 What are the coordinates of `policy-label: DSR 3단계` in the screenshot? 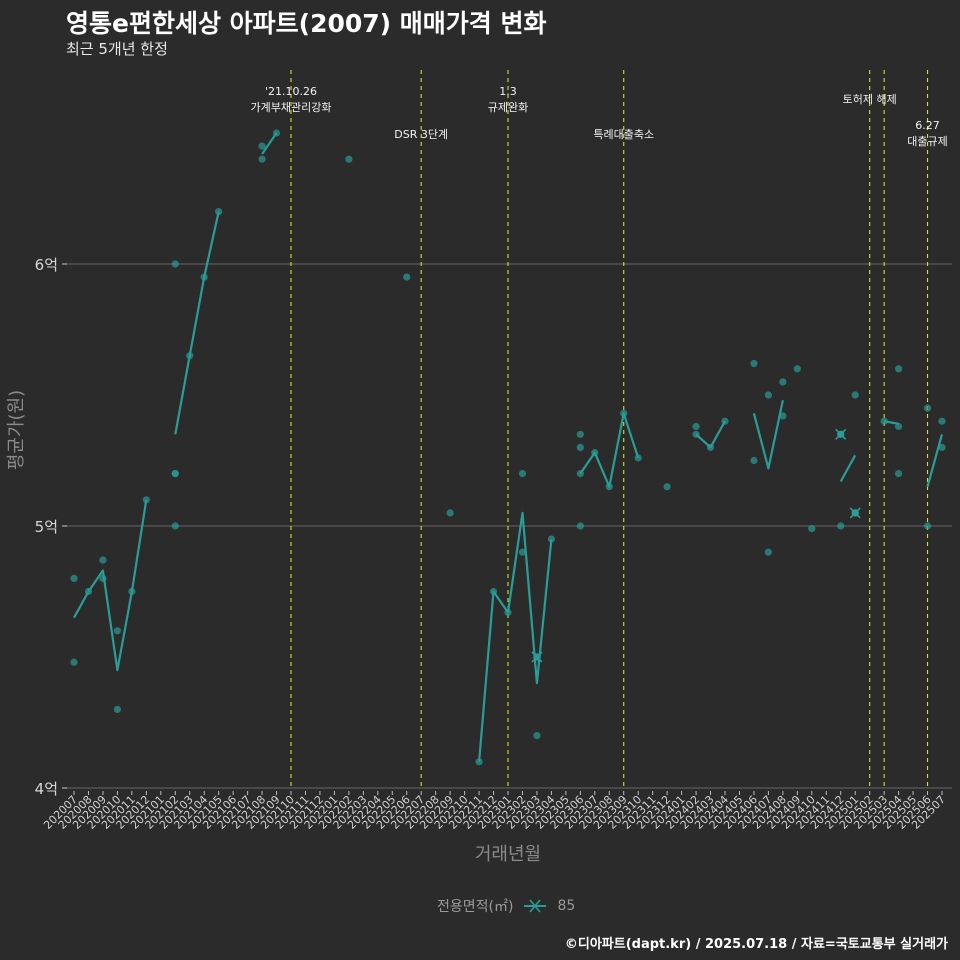 It's located at (421, 134).